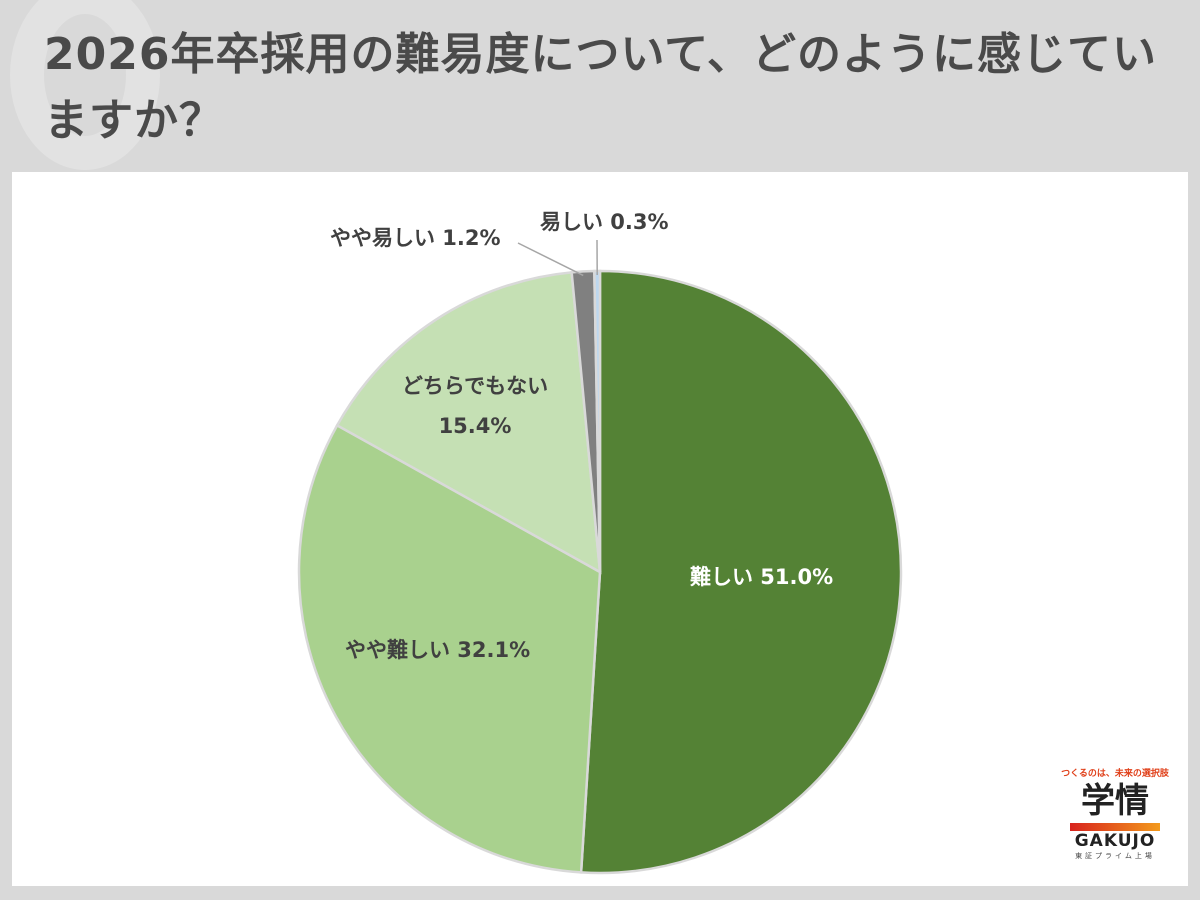 This screenshot has height=900, width=1200. Describe the element at coordinates (415, 238) in the screenshot. I see `label-slice-3: やや易しい 1.2%` at that location.